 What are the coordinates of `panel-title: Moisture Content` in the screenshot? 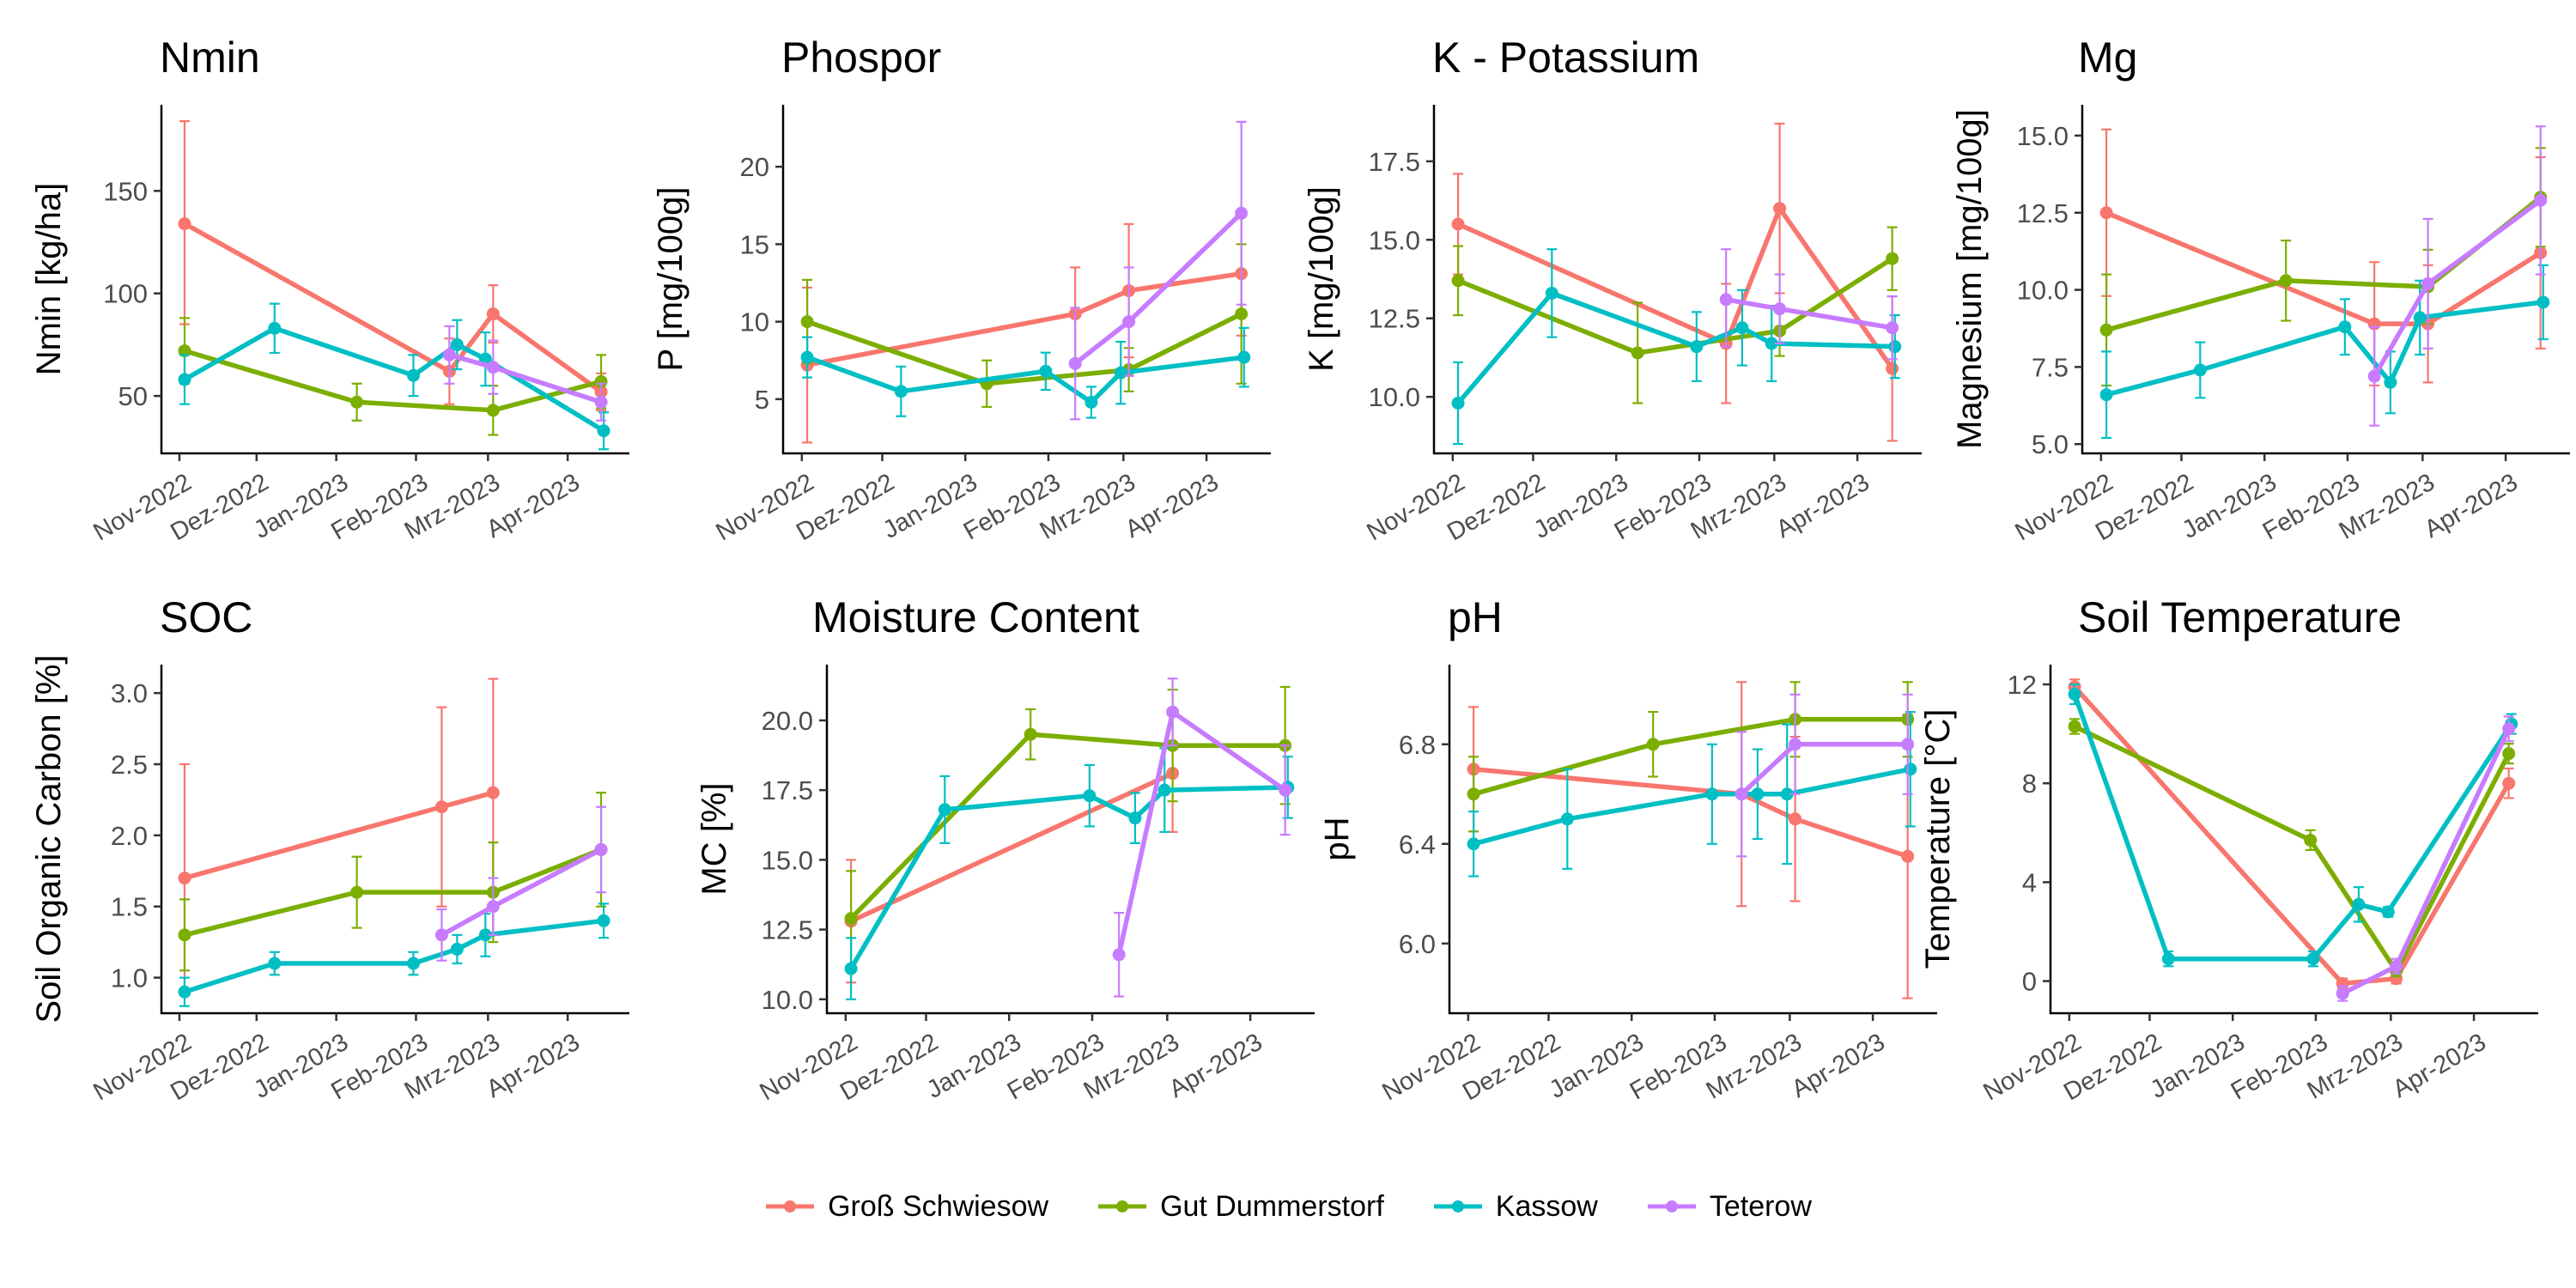 It's located at (976, 617).